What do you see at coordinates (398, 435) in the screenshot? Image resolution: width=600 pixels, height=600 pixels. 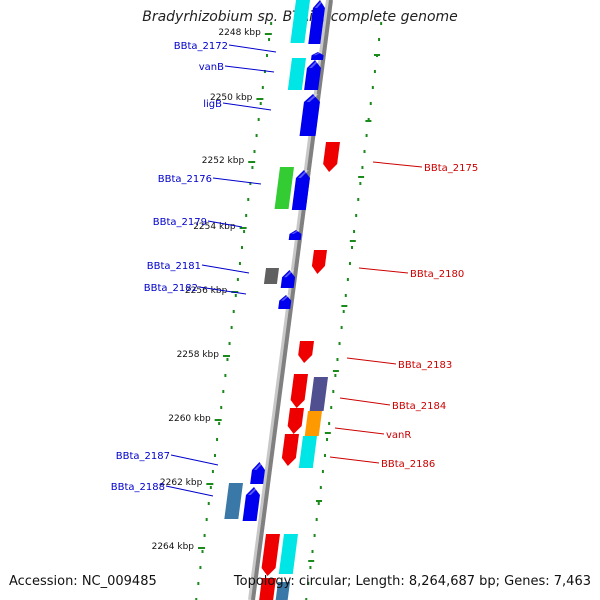 I see `gene-label-reverse: vanR` at bounding box center [398, 435].